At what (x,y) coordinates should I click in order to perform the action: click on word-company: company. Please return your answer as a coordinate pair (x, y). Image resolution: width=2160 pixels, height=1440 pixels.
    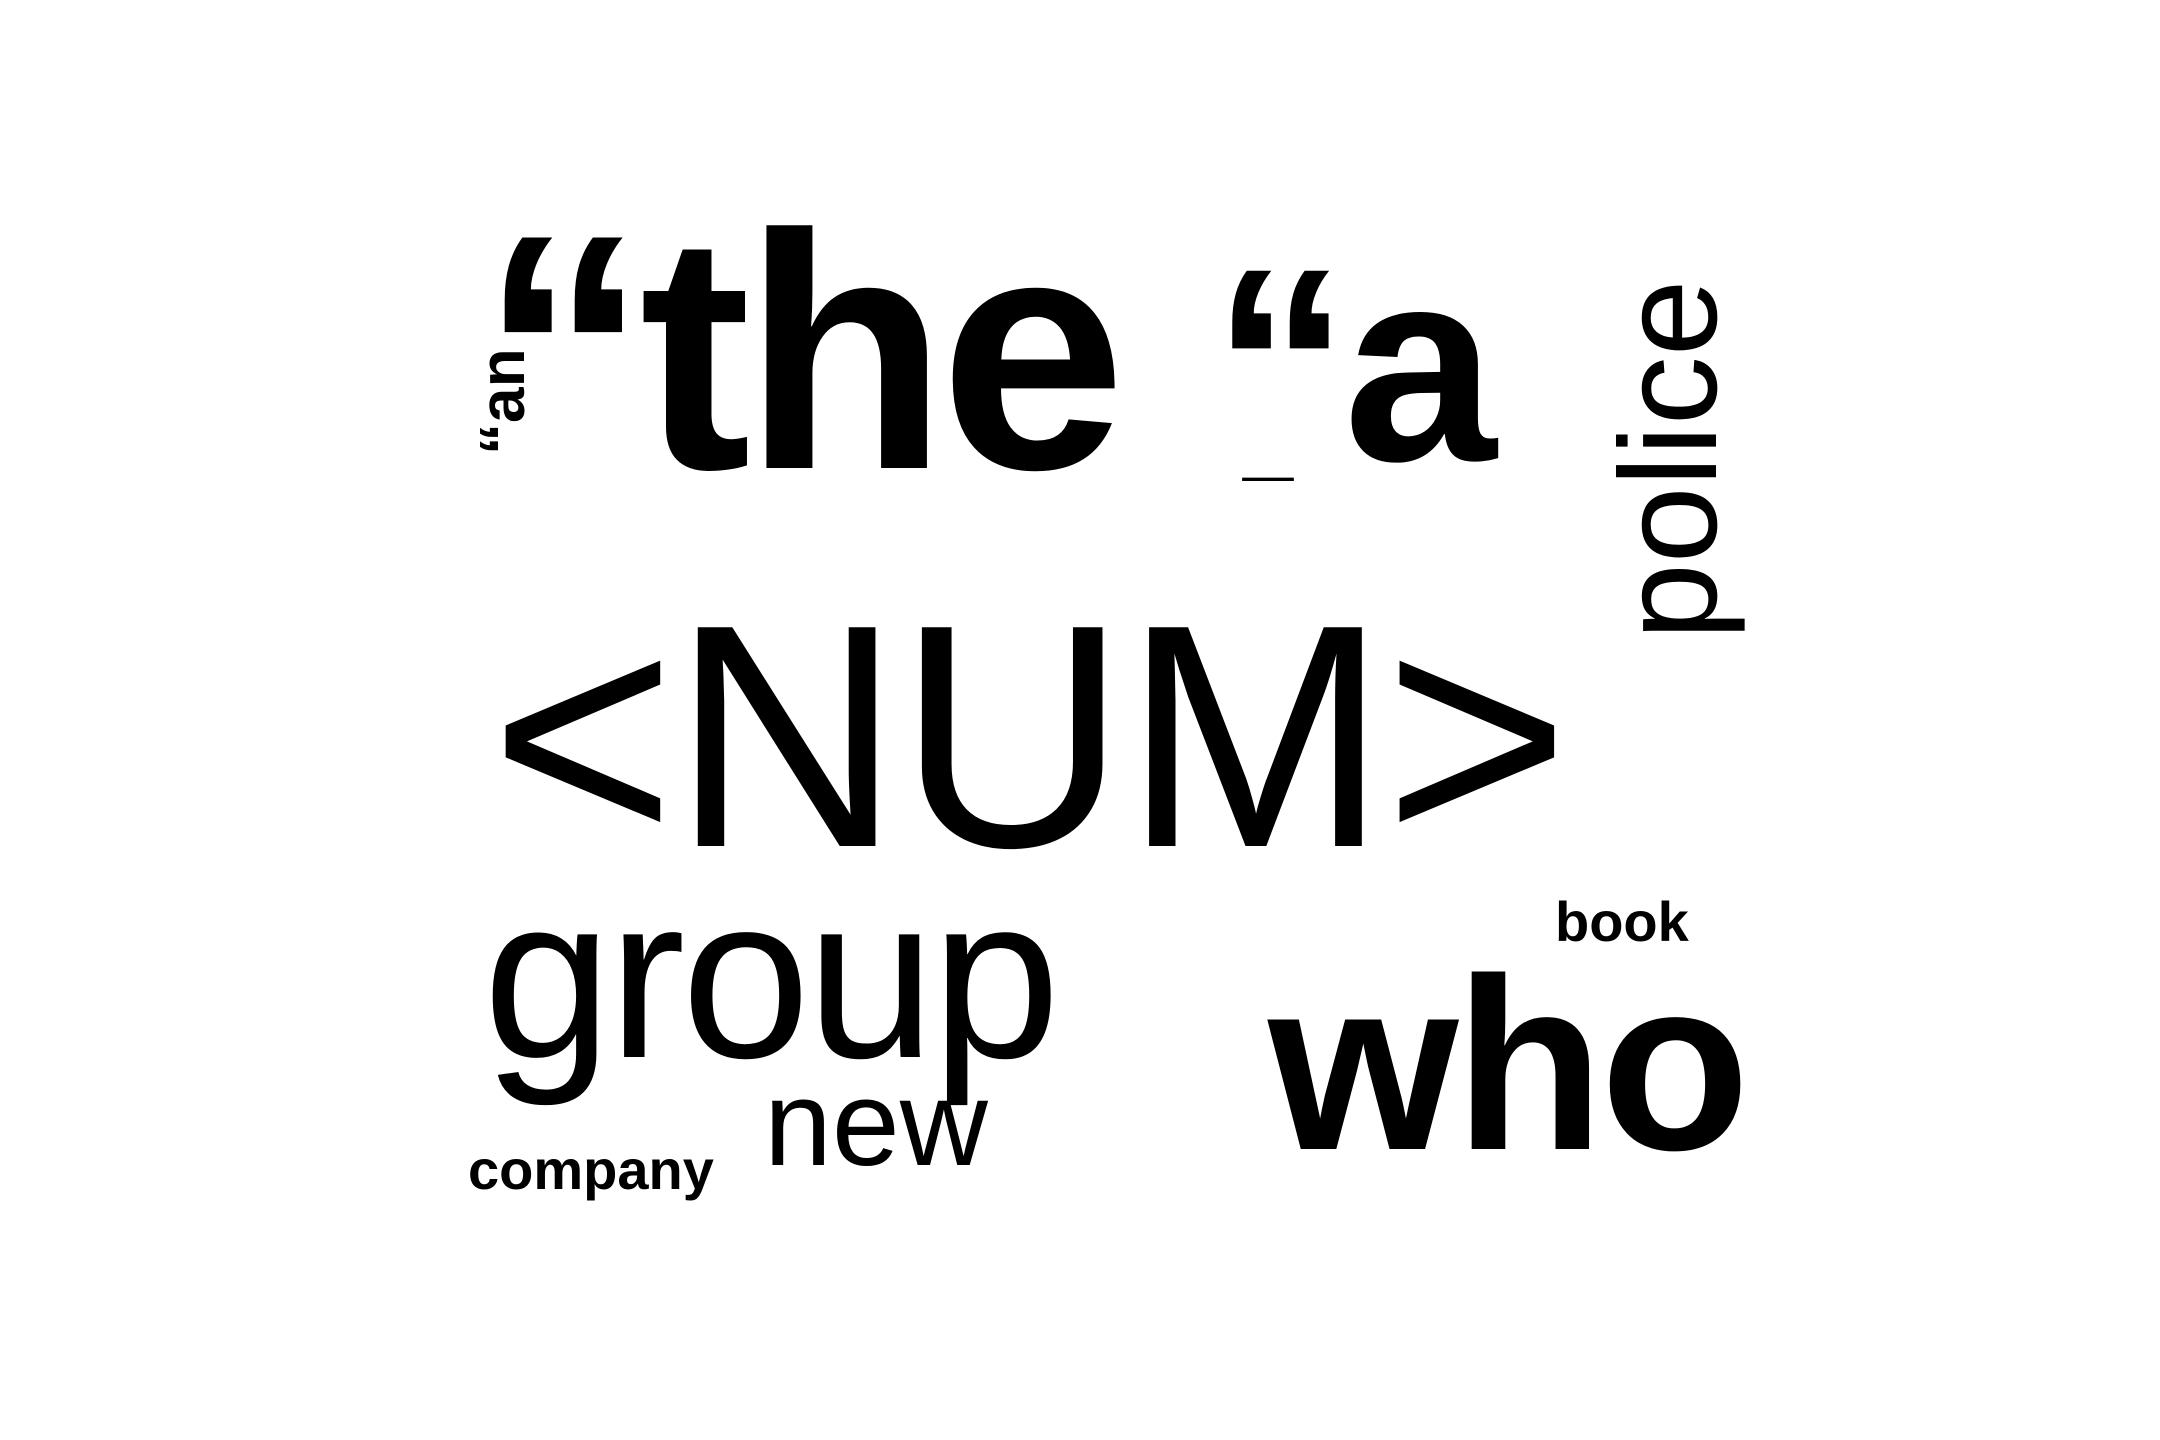
    Looking at the image, I should click on (591, 1169).